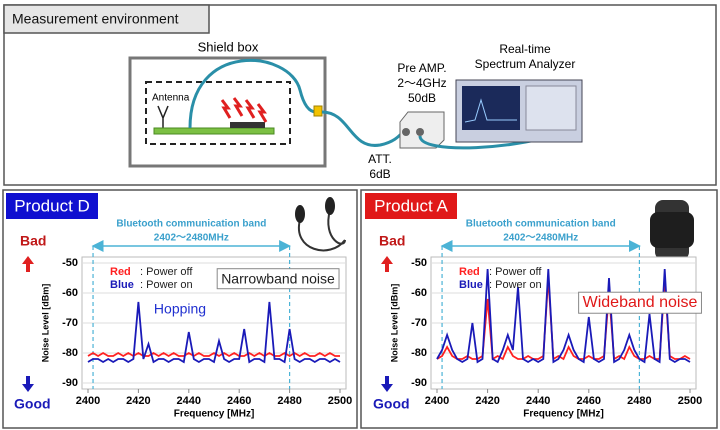  Describe the element at coordinates (247, 125) in the screenshot. I see `chip` at that location.